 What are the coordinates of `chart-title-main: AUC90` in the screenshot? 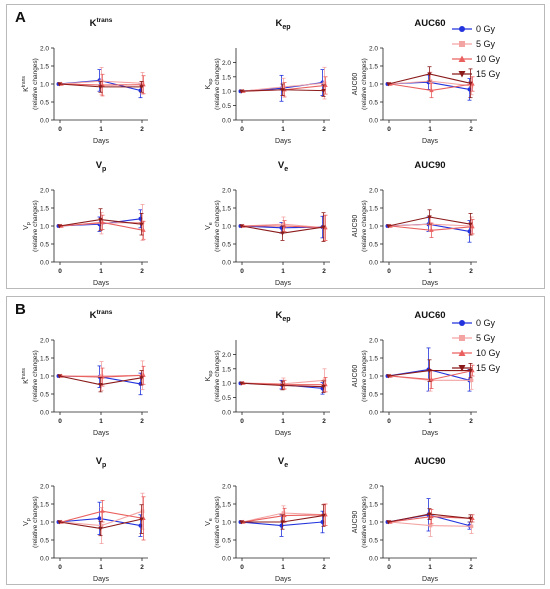 It's located at (429, 461).